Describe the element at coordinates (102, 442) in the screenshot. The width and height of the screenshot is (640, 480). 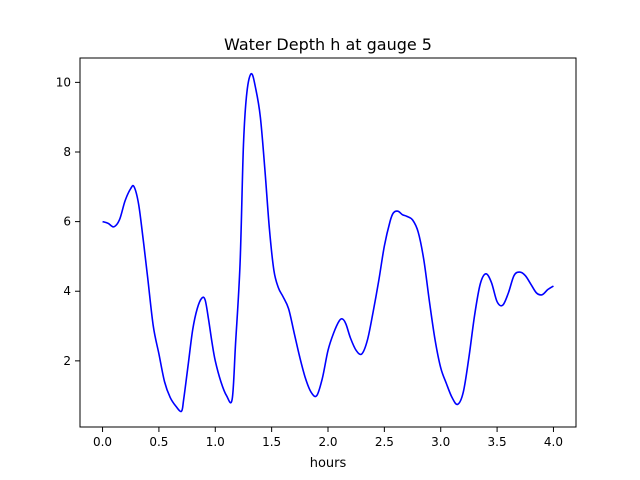
I see `x-tick-label: 0.0` at that location.